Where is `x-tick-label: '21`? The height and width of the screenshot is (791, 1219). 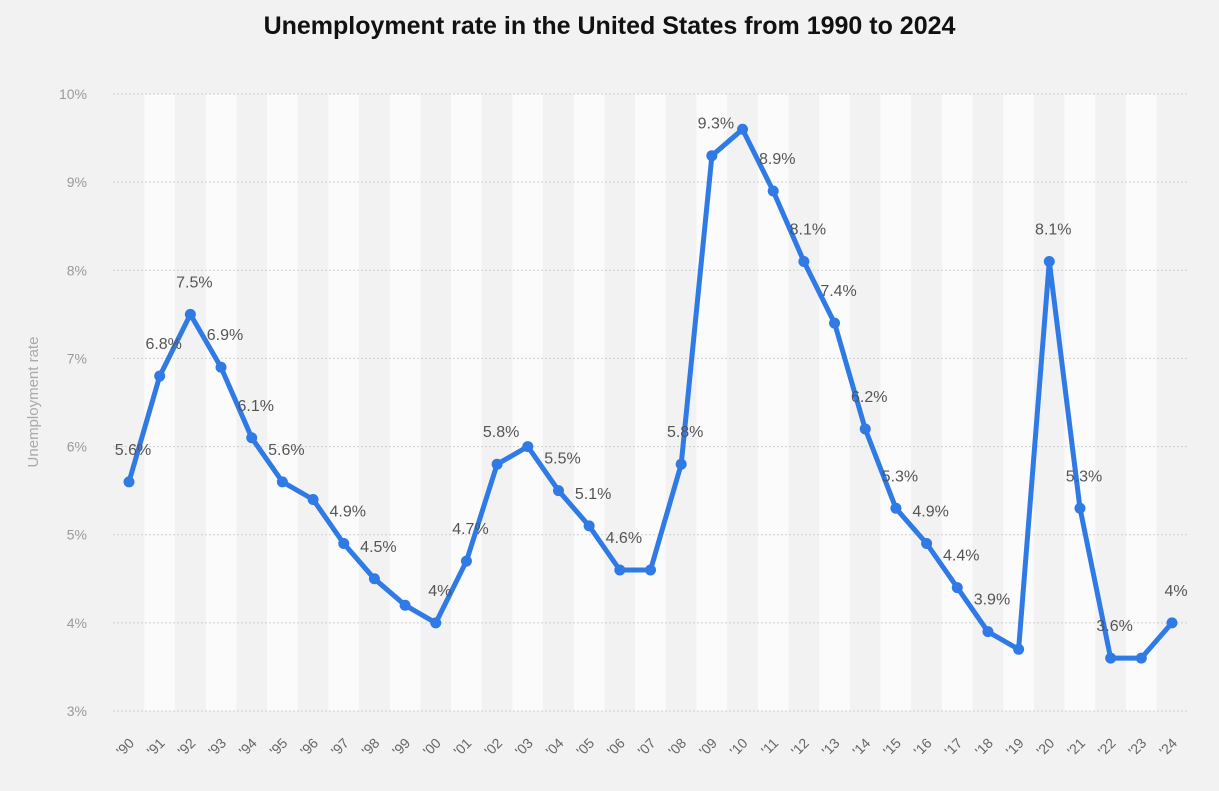 x-tick-label: '21 is located at coordinates (1076, 747).